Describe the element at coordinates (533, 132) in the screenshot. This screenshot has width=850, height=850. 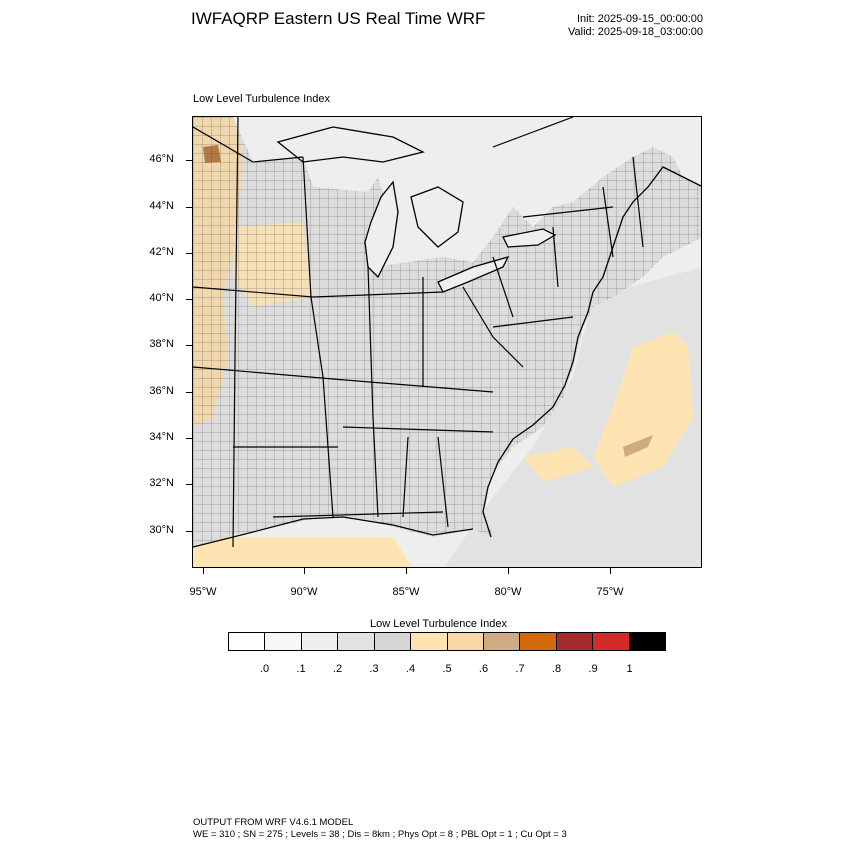
I see `canada-border` at that location.